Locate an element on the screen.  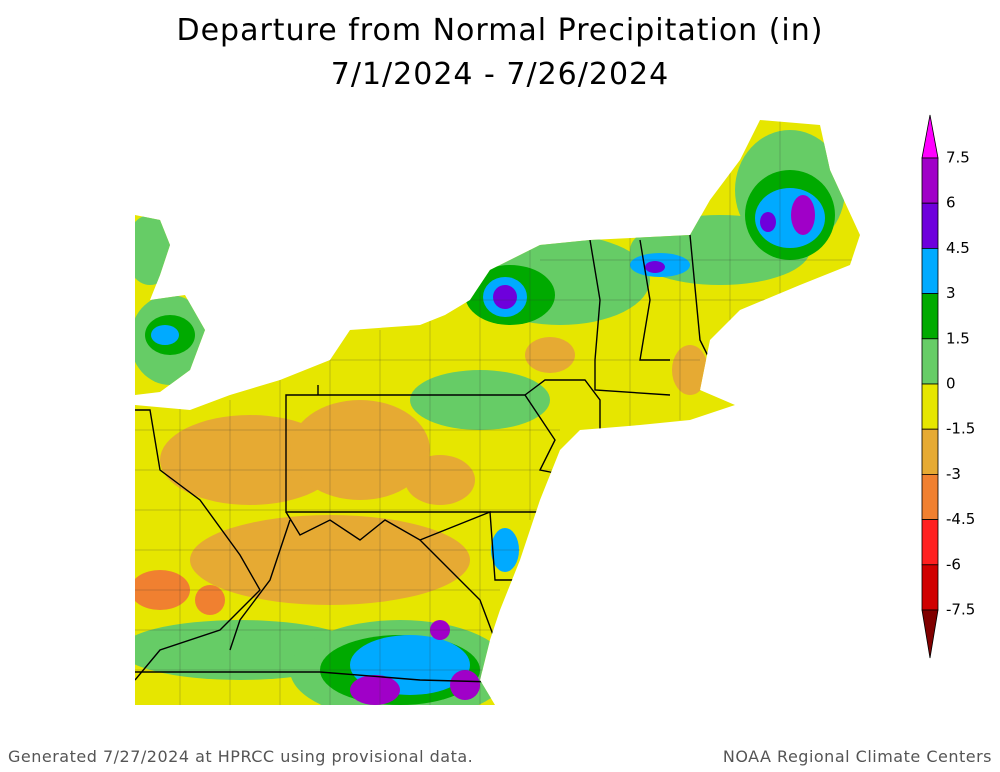
legend-label: 0 is located at coordinates (951, 384).